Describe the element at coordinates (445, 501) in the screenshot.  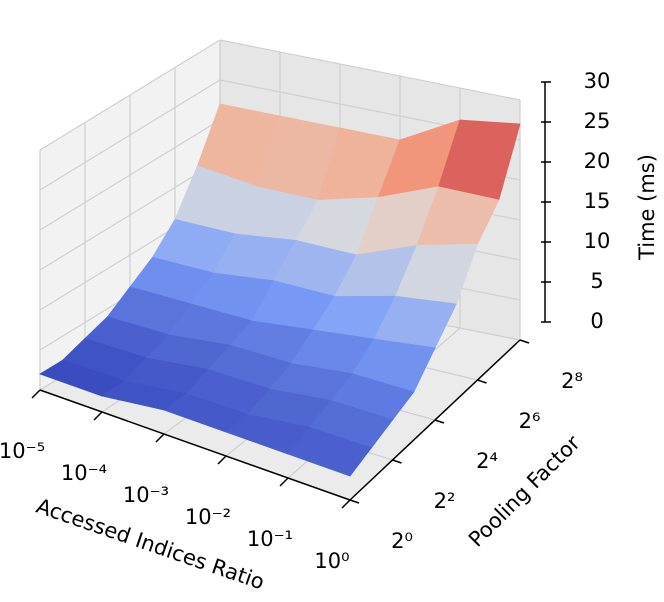
I see `y-tick-label: 2²` at that location.